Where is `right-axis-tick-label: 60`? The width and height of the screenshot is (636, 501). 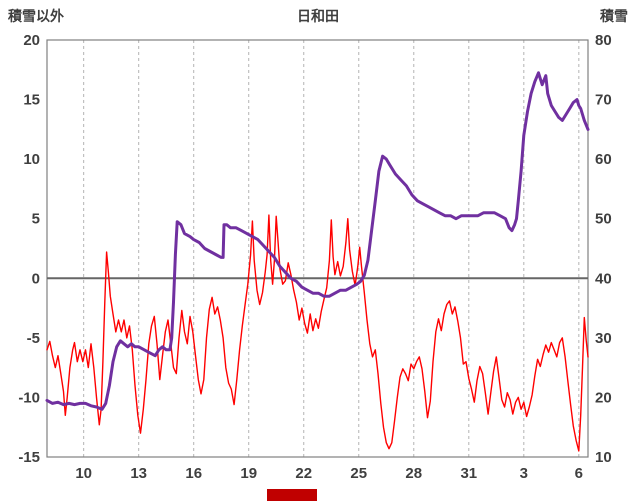 right-axis-tick-label: 60 is located at coordinates (603, 159).